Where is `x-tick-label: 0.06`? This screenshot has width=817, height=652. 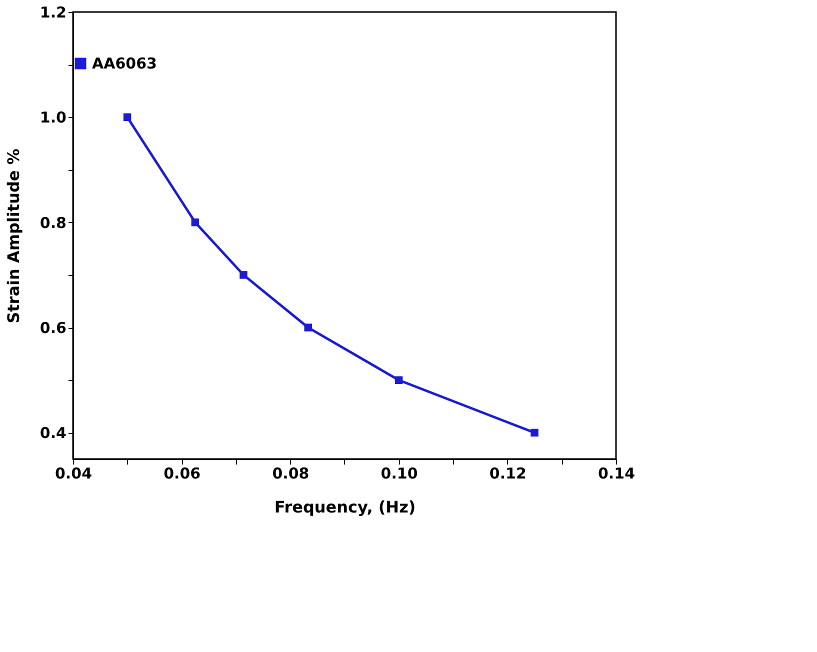 x-tick-label: 0.06 is located at coordinates (182, 473).